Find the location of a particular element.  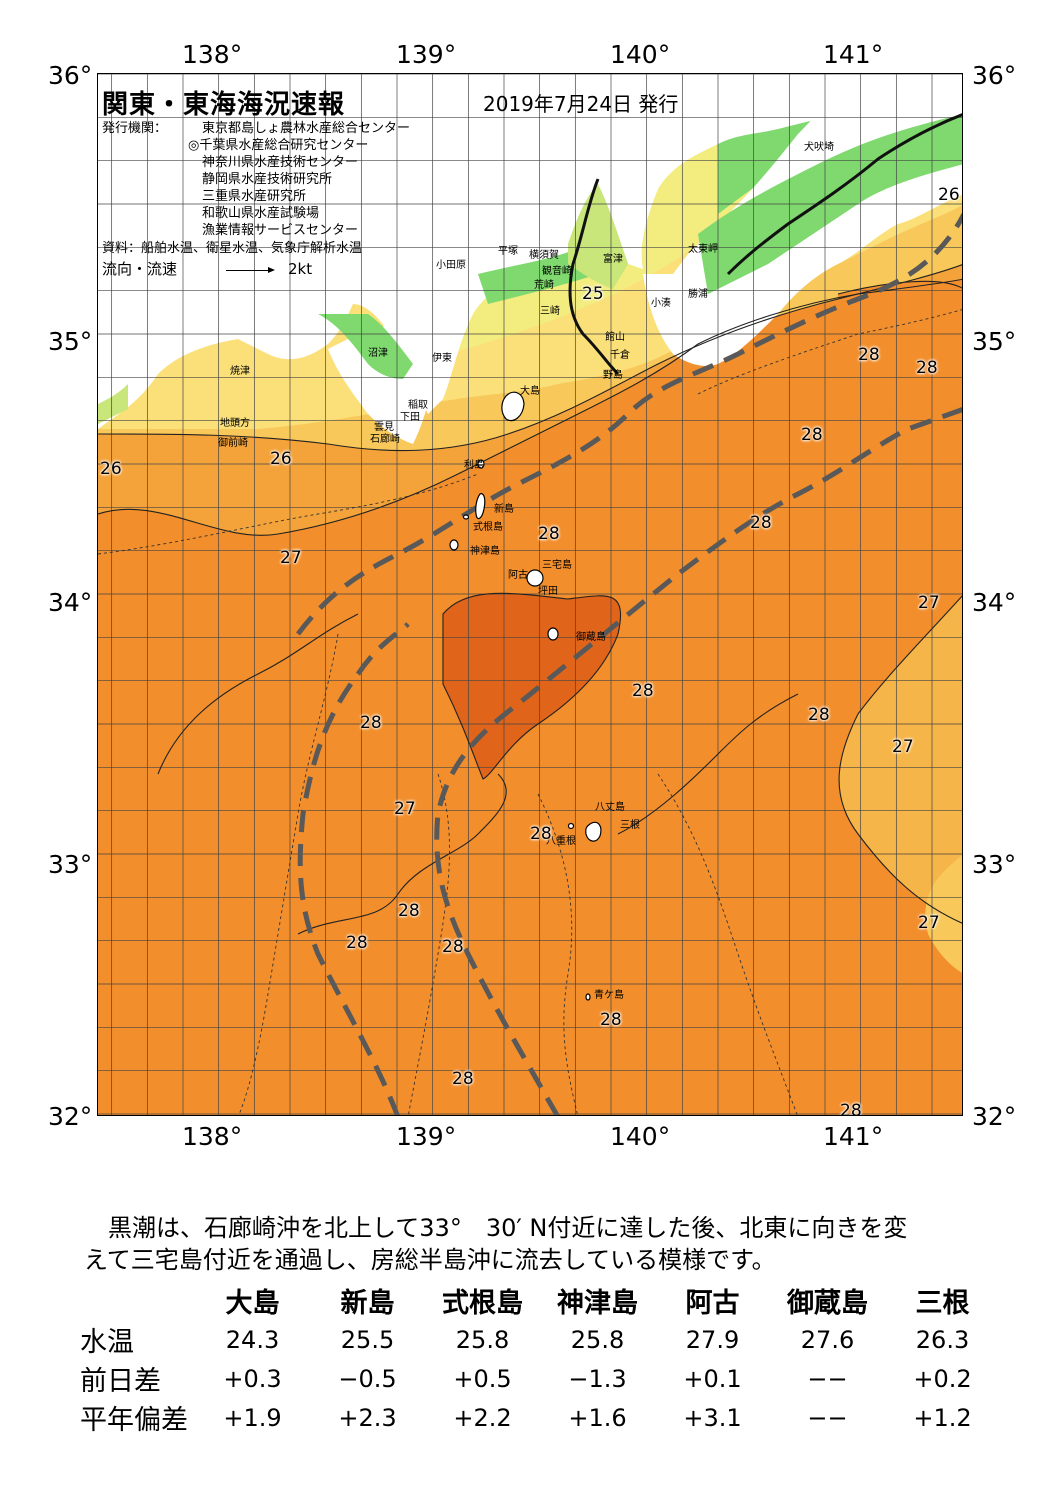

place-label: 八重根 is located at coordinates (561, 841).